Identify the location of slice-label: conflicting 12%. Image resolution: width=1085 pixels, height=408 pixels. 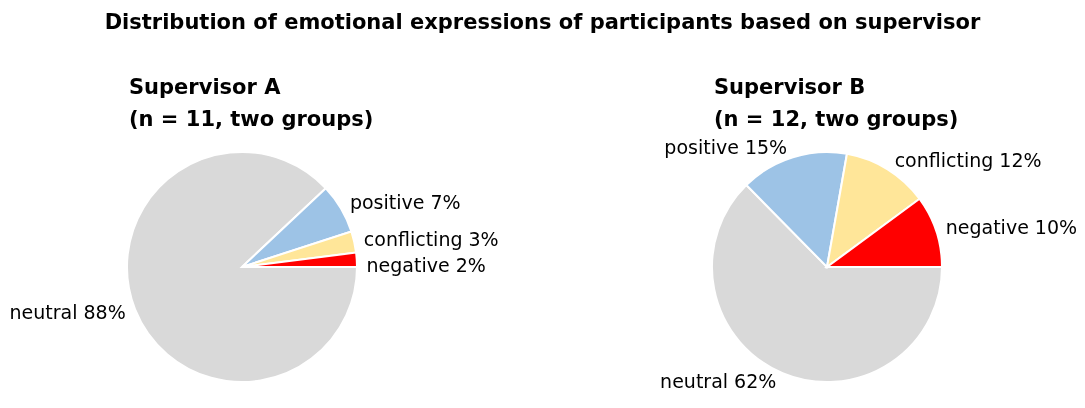
(968, 160).